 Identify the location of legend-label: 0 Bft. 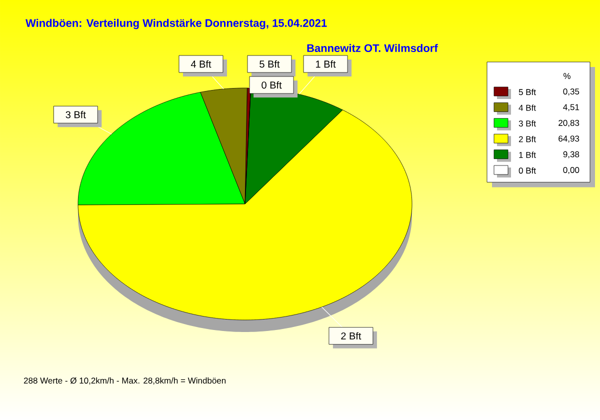
(527, 170).